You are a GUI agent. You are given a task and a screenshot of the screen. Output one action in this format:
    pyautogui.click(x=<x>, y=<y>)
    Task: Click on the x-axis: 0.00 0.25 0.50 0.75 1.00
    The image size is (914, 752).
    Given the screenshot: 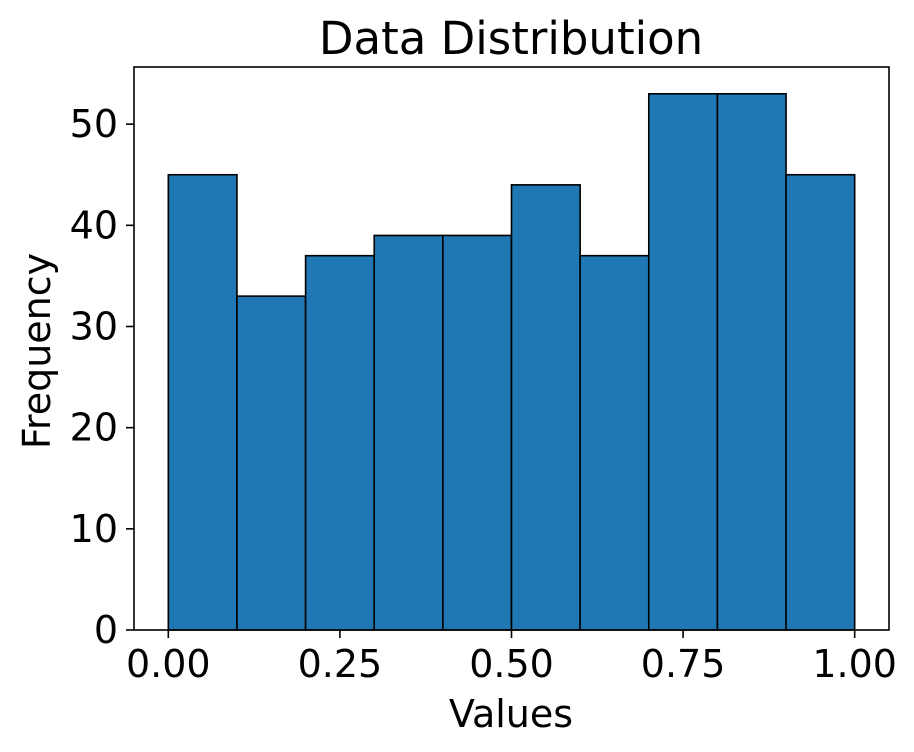 What is the action you would take?
    pyautogui.click(x=511, y=658)
    